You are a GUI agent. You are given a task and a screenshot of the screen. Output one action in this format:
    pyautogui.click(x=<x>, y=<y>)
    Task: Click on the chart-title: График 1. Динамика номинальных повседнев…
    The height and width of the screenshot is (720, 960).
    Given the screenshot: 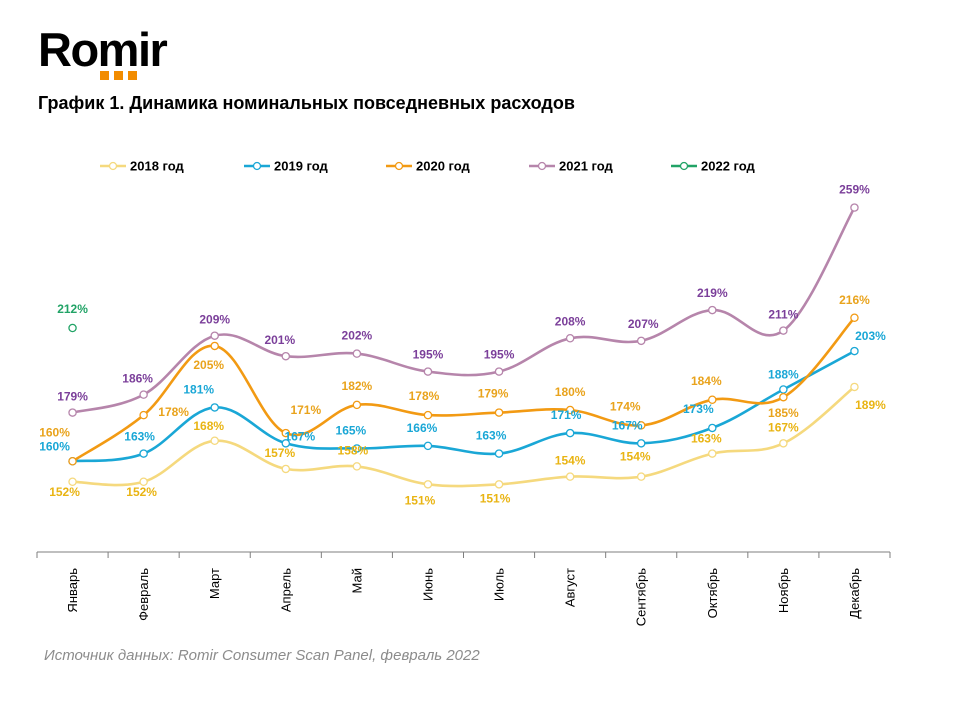 What is the action you would take?
    pyautogui.click(x=306, y=103)
    